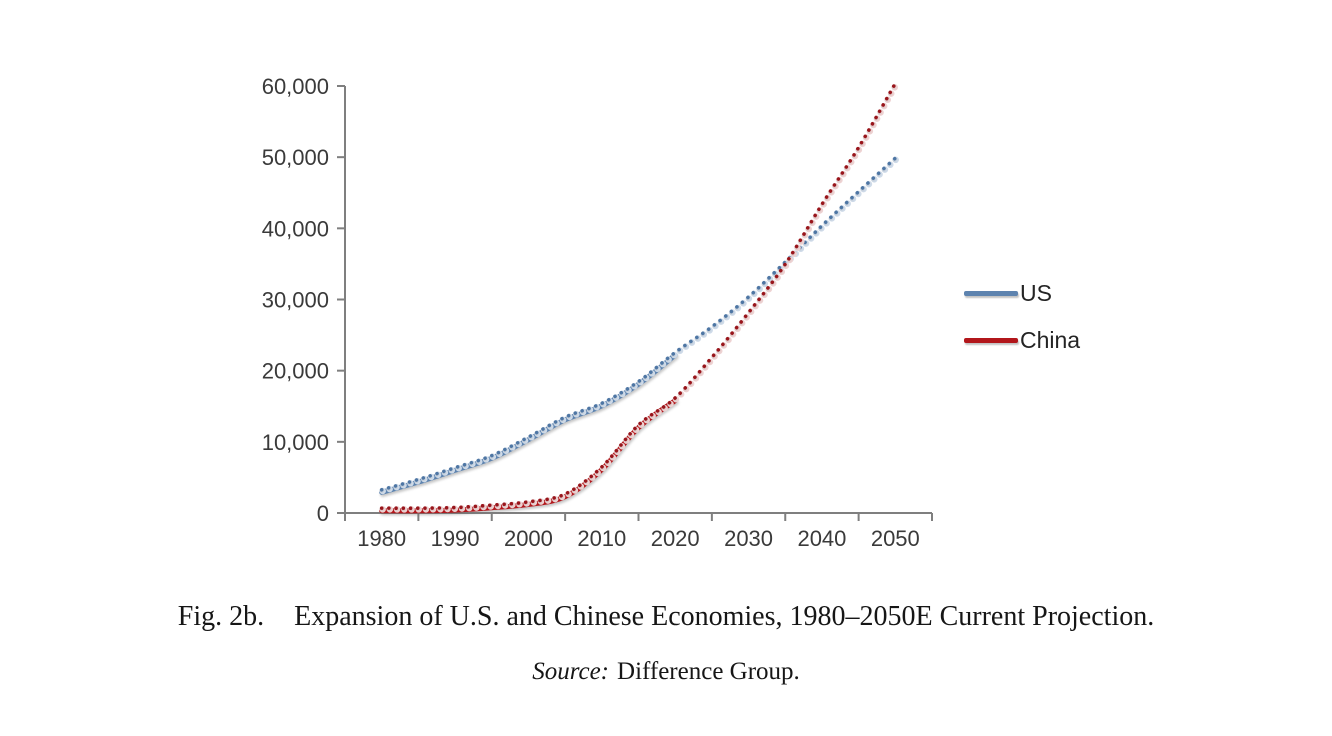 Image resolution: width=1332 pixels, height=736 pixels. I want to click on figure-number: Fig. 2b., so click(221, 616).